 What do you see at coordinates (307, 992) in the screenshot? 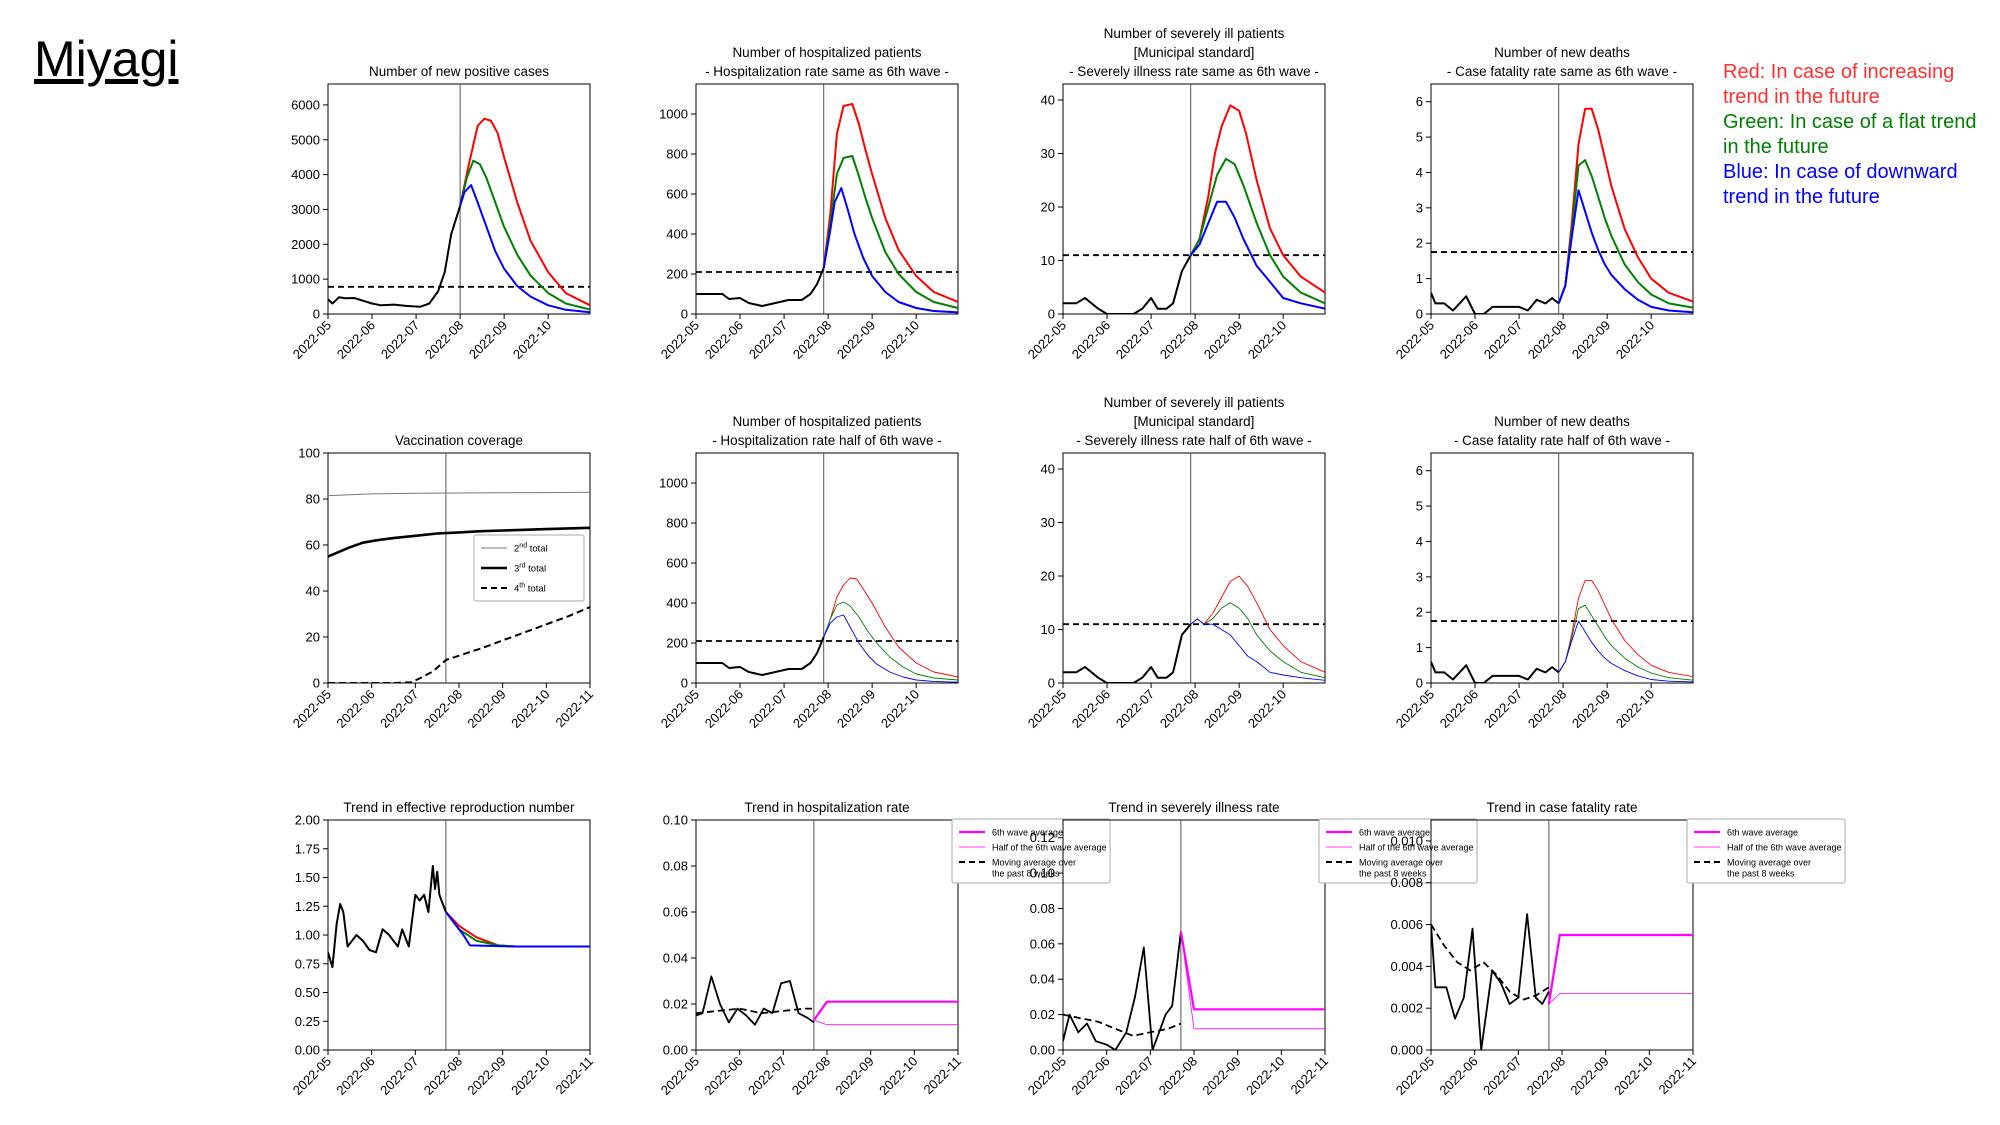
I see `y-tick-label: 0.50` at bounding box center [307, 992].